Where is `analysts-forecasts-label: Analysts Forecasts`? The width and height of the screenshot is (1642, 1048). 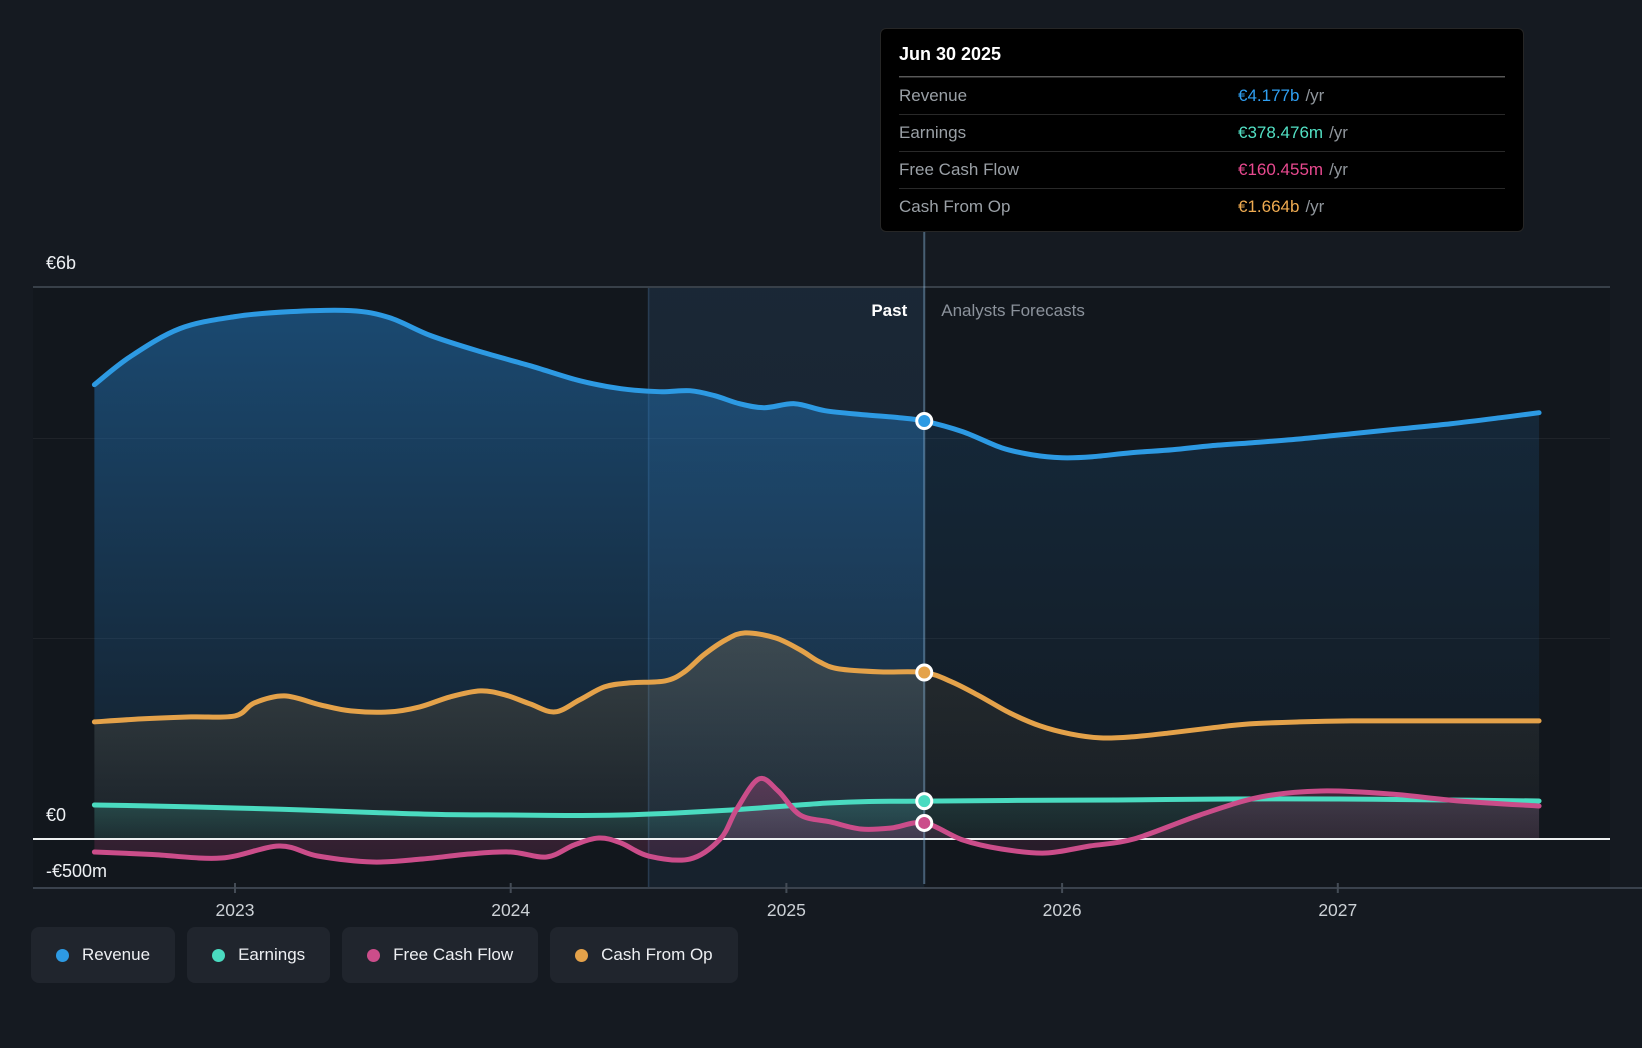 analysts-forecasts-label: Analysts Forecasts is located at coordinates (1013, 310).